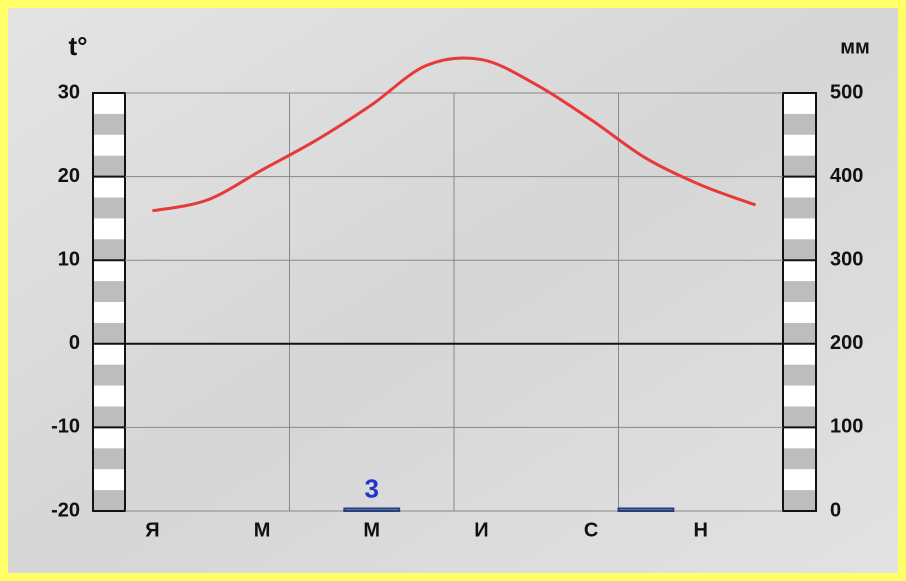  What do you see at coordinates (152, 530) in the screenshot?
I see `x-tick-label: Я` at bounding box center [152, 530].